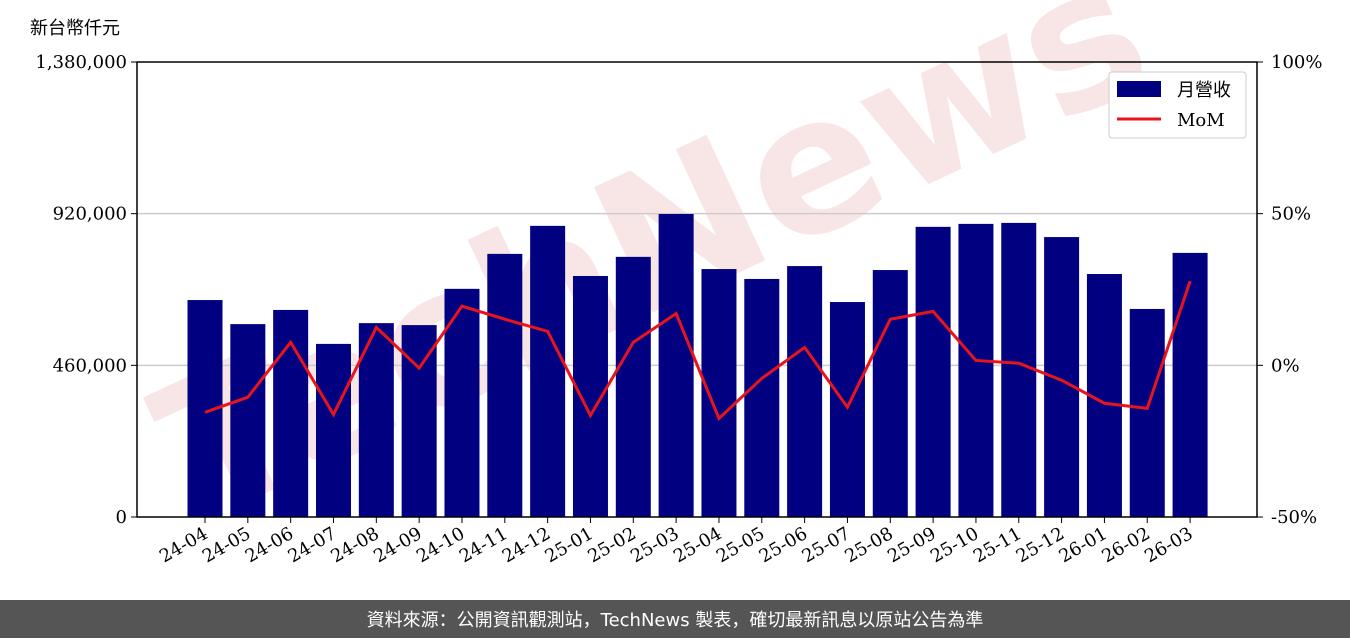  I want to click on x-tick-label: 25-07, so click(826, 545).